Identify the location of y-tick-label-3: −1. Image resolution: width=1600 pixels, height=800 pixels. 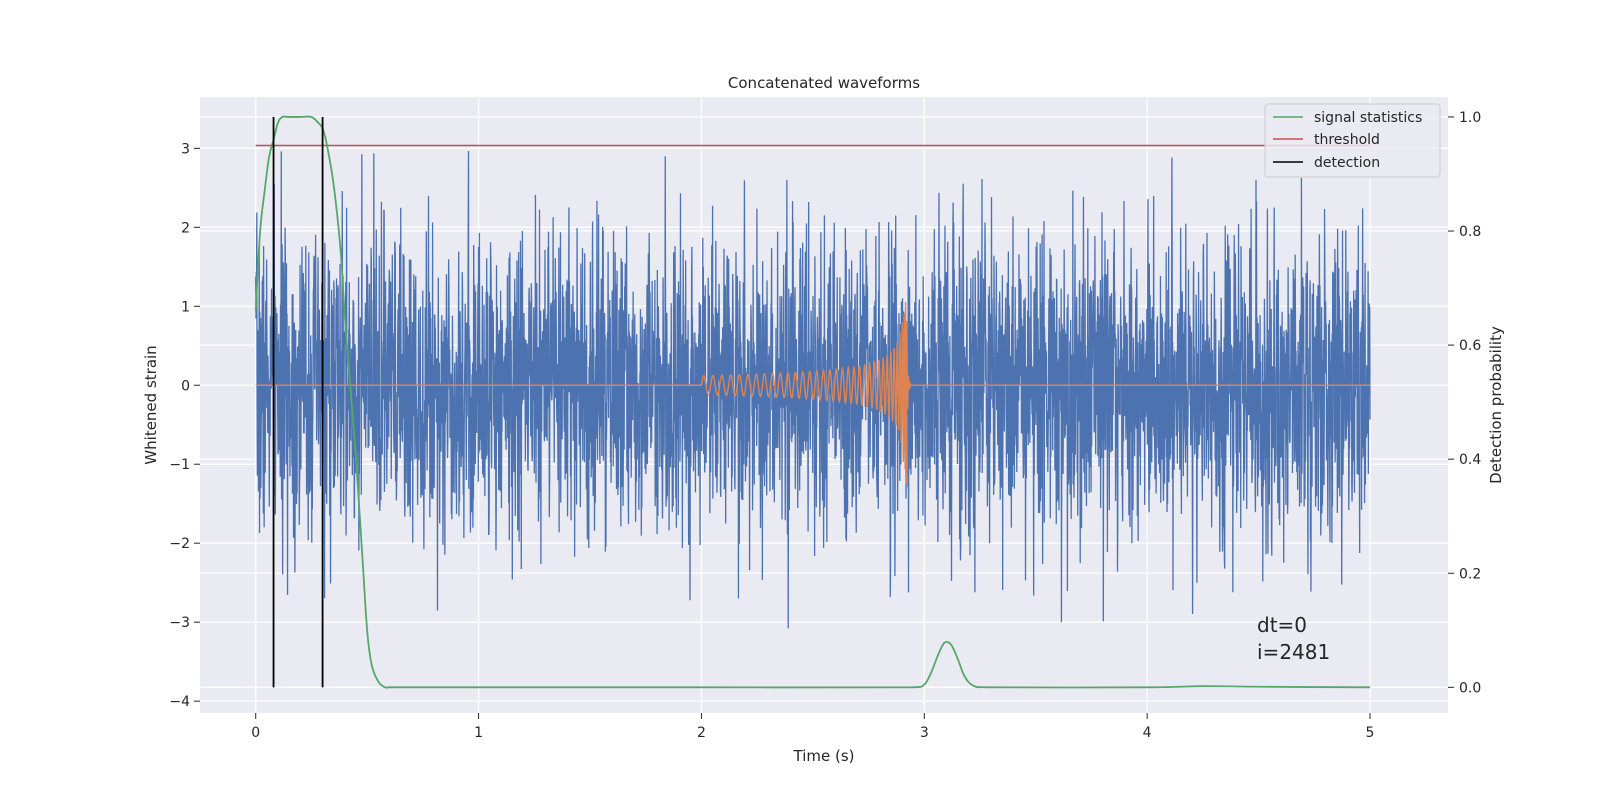
(179, 465).